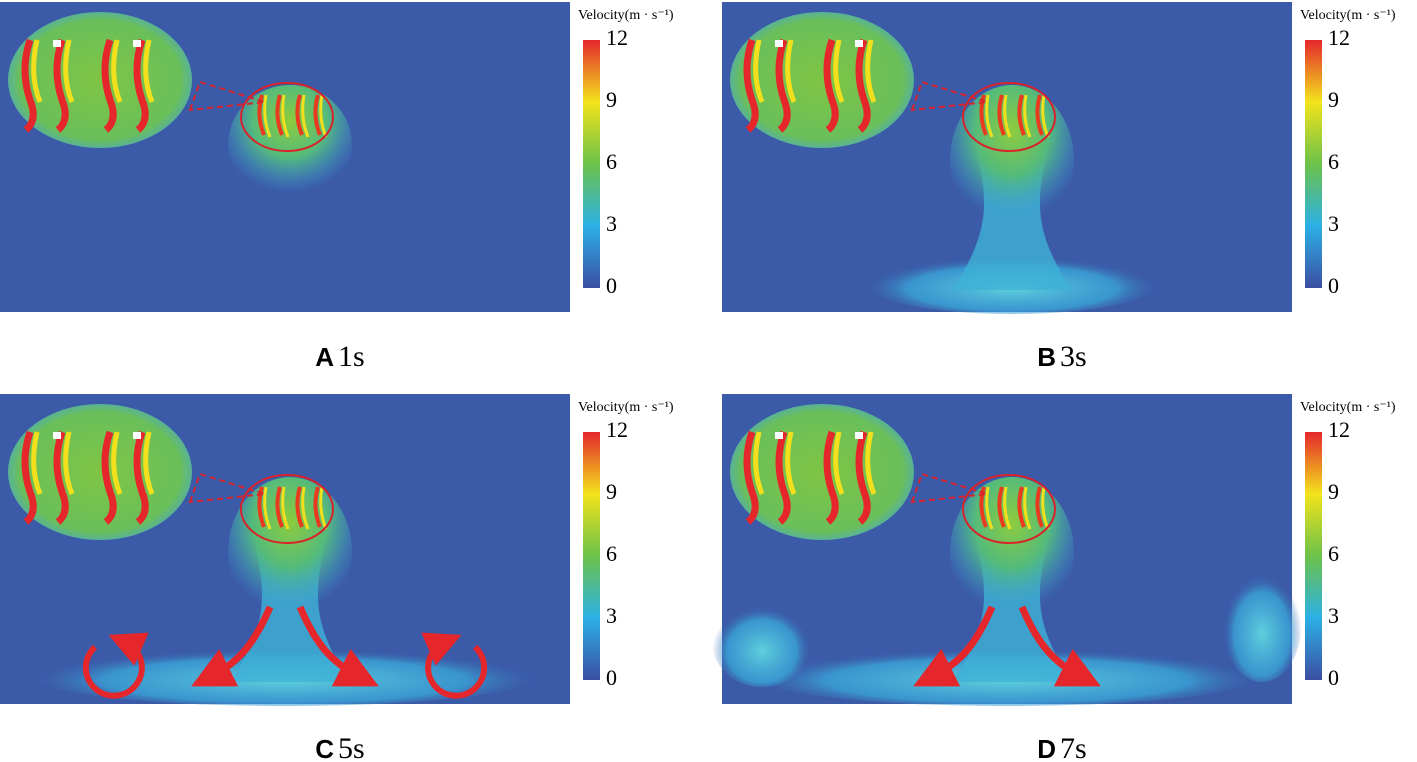  I want to click on panel-letter: A, so click(324, 357).